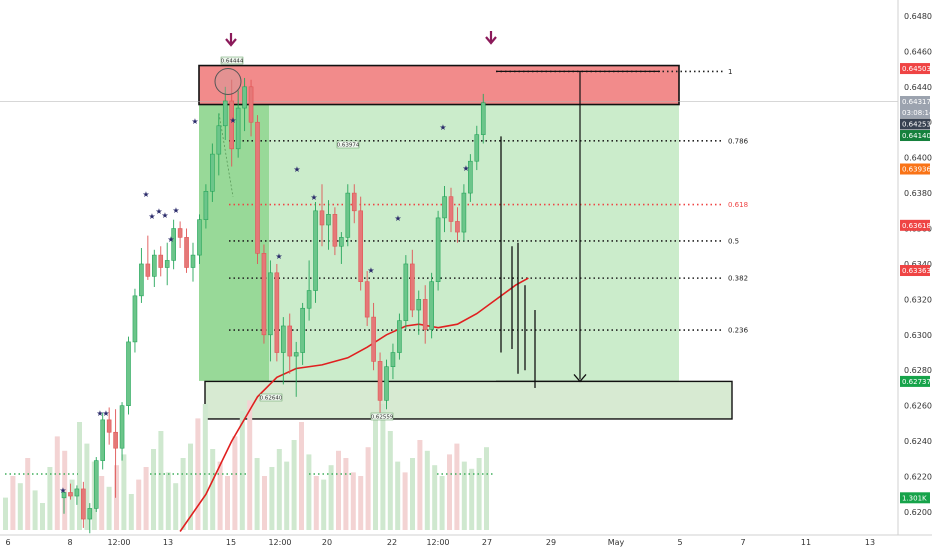 The height and width of the screenshot is (550, 932). Describe the element at coordinates (738, 331) in the screenshot. I see `fib-label: 0.236` at that location.